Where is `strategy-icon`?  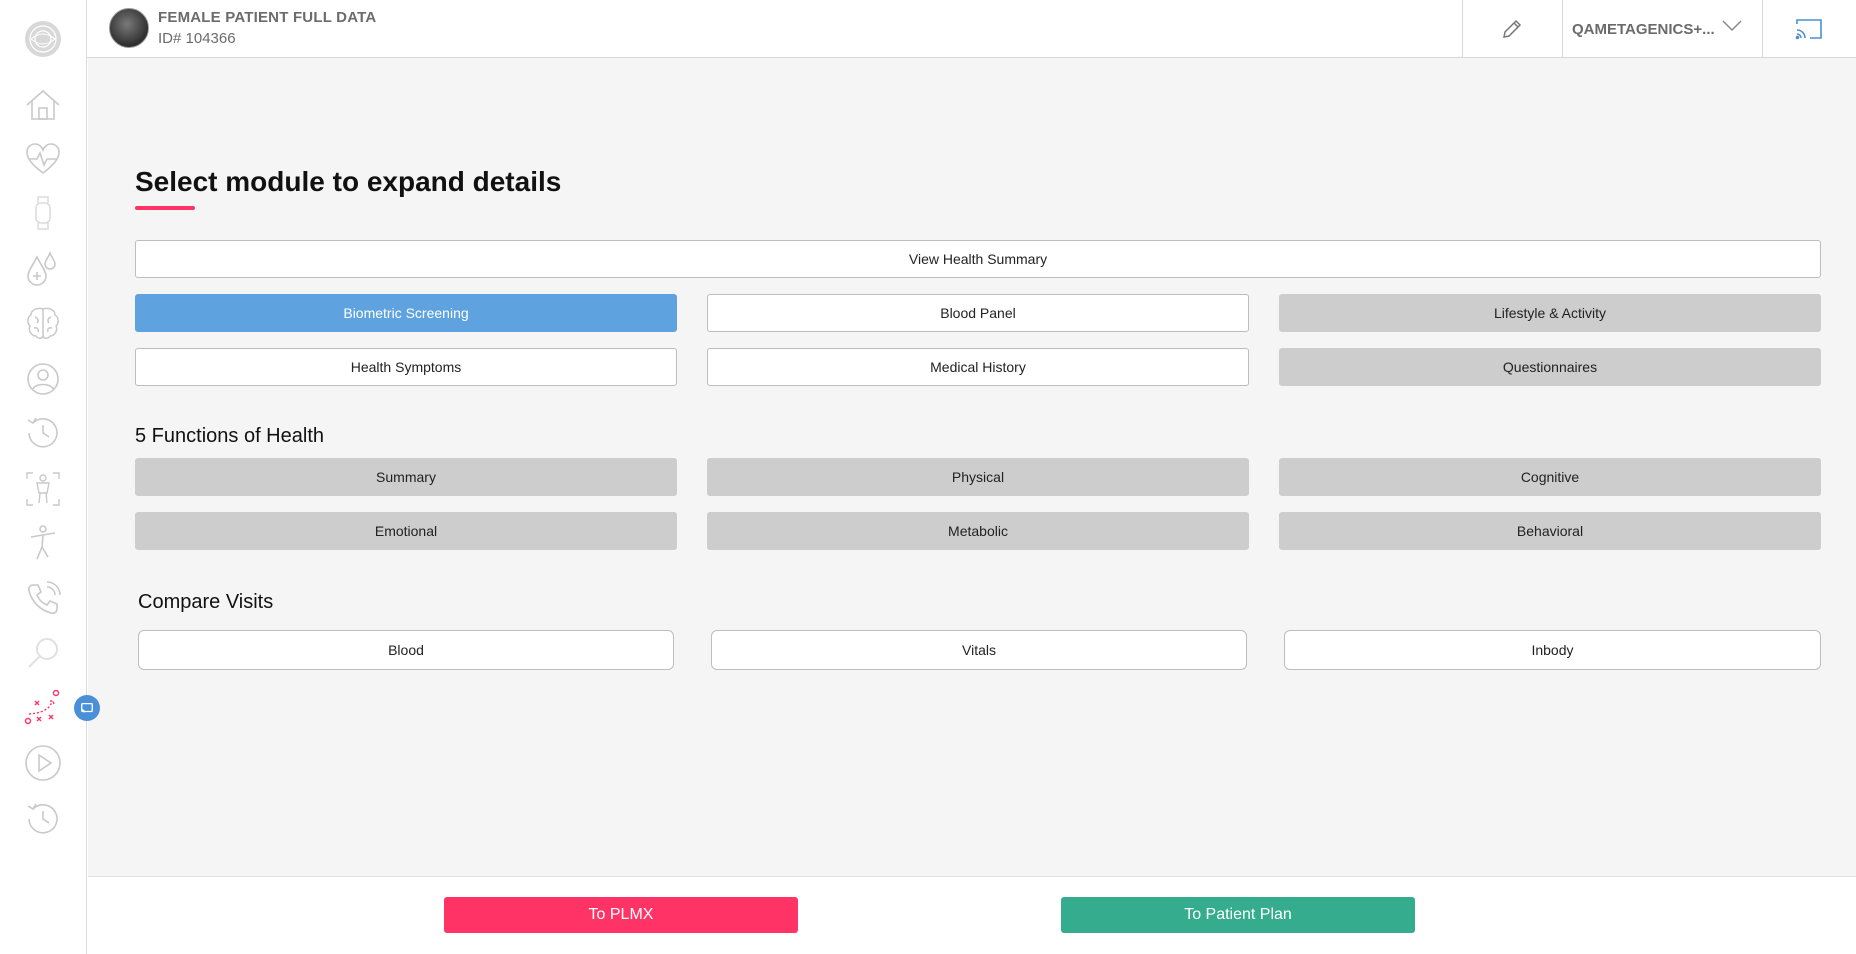 strategy-icon is located at coordinates (43, 707).